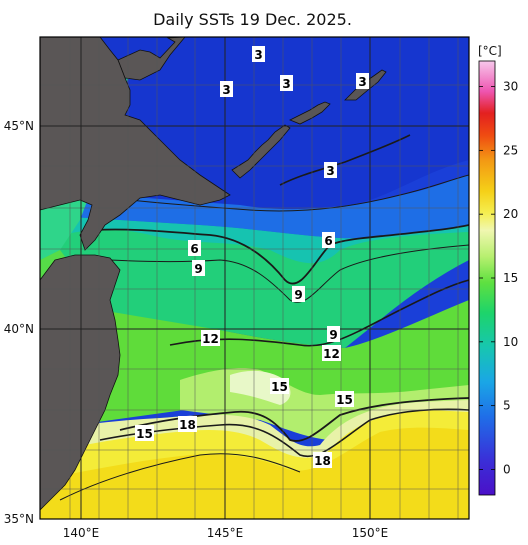  Describe the element at coordinates (510, 214) in the screenshot. I see `colorbar-tick-label: 20` at that location.